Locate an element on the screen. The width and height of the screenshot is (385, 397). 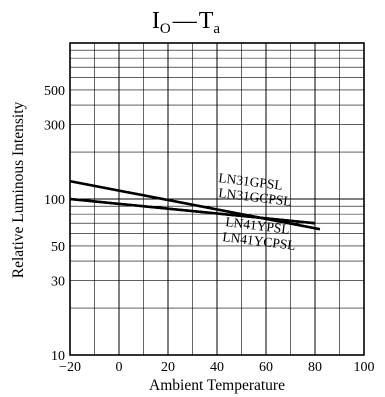
x-tick-label: 20 is located at coordinates (168, 367).